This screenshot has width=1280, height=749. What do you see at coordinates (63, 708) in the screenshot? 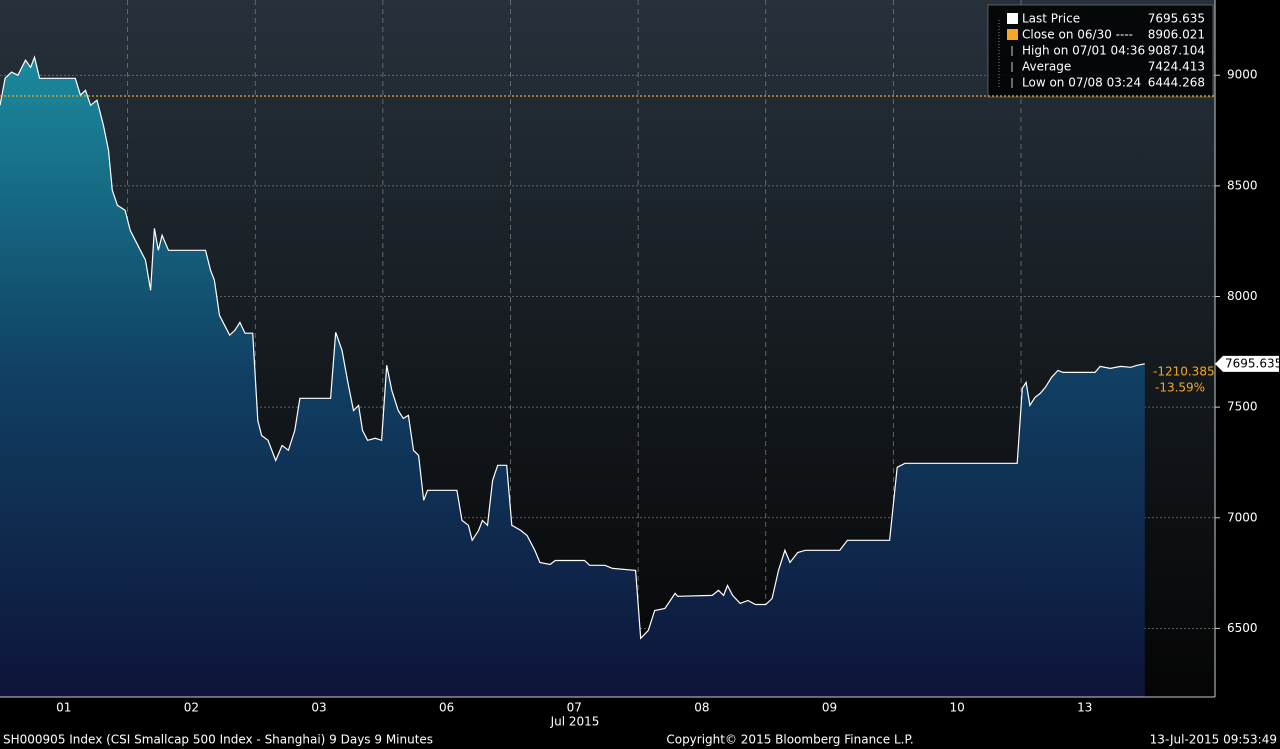
I see `x-tick-label: 01` at bounding box center [63, 708].